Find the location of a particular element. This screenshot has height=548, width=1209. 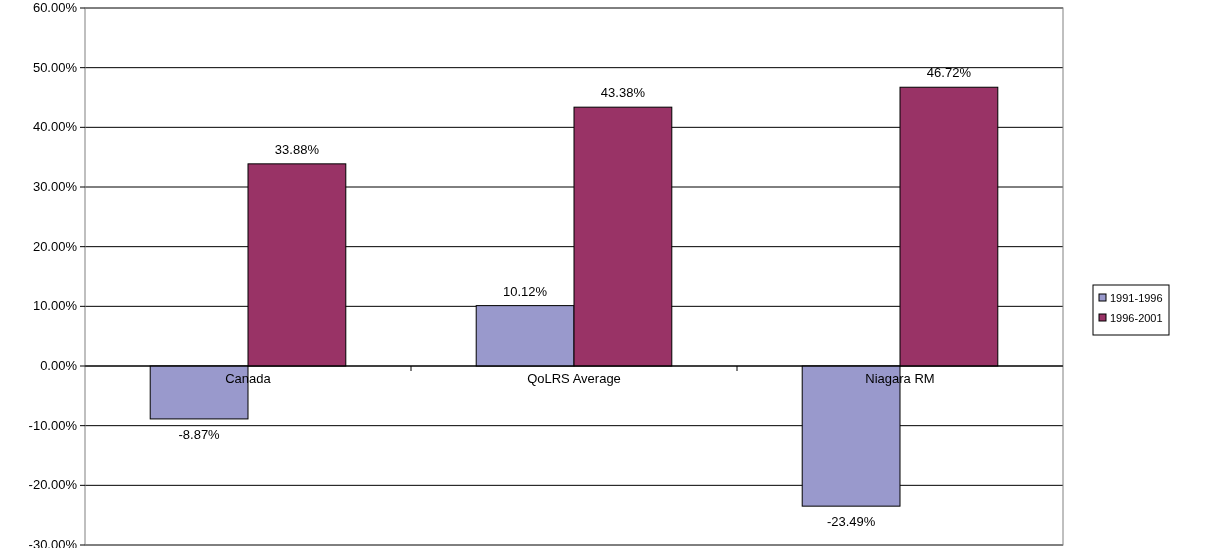

data-label: 43.38% is located at coordinates (623, 93).